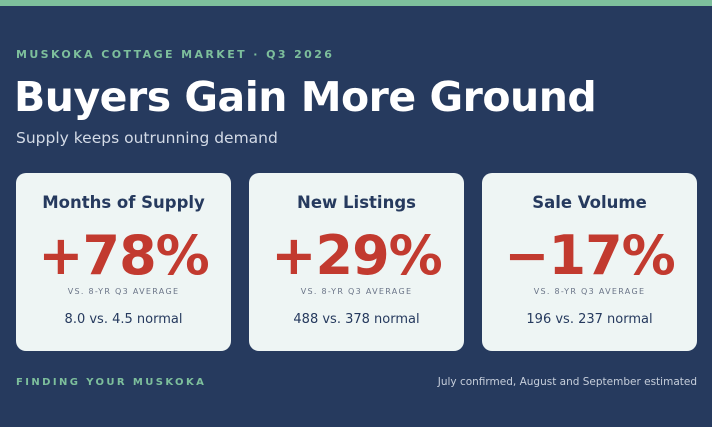 Image resolution: width=712 pixels, height=427 pixels. I want to click on card-value: +78%, so click(124, 255).